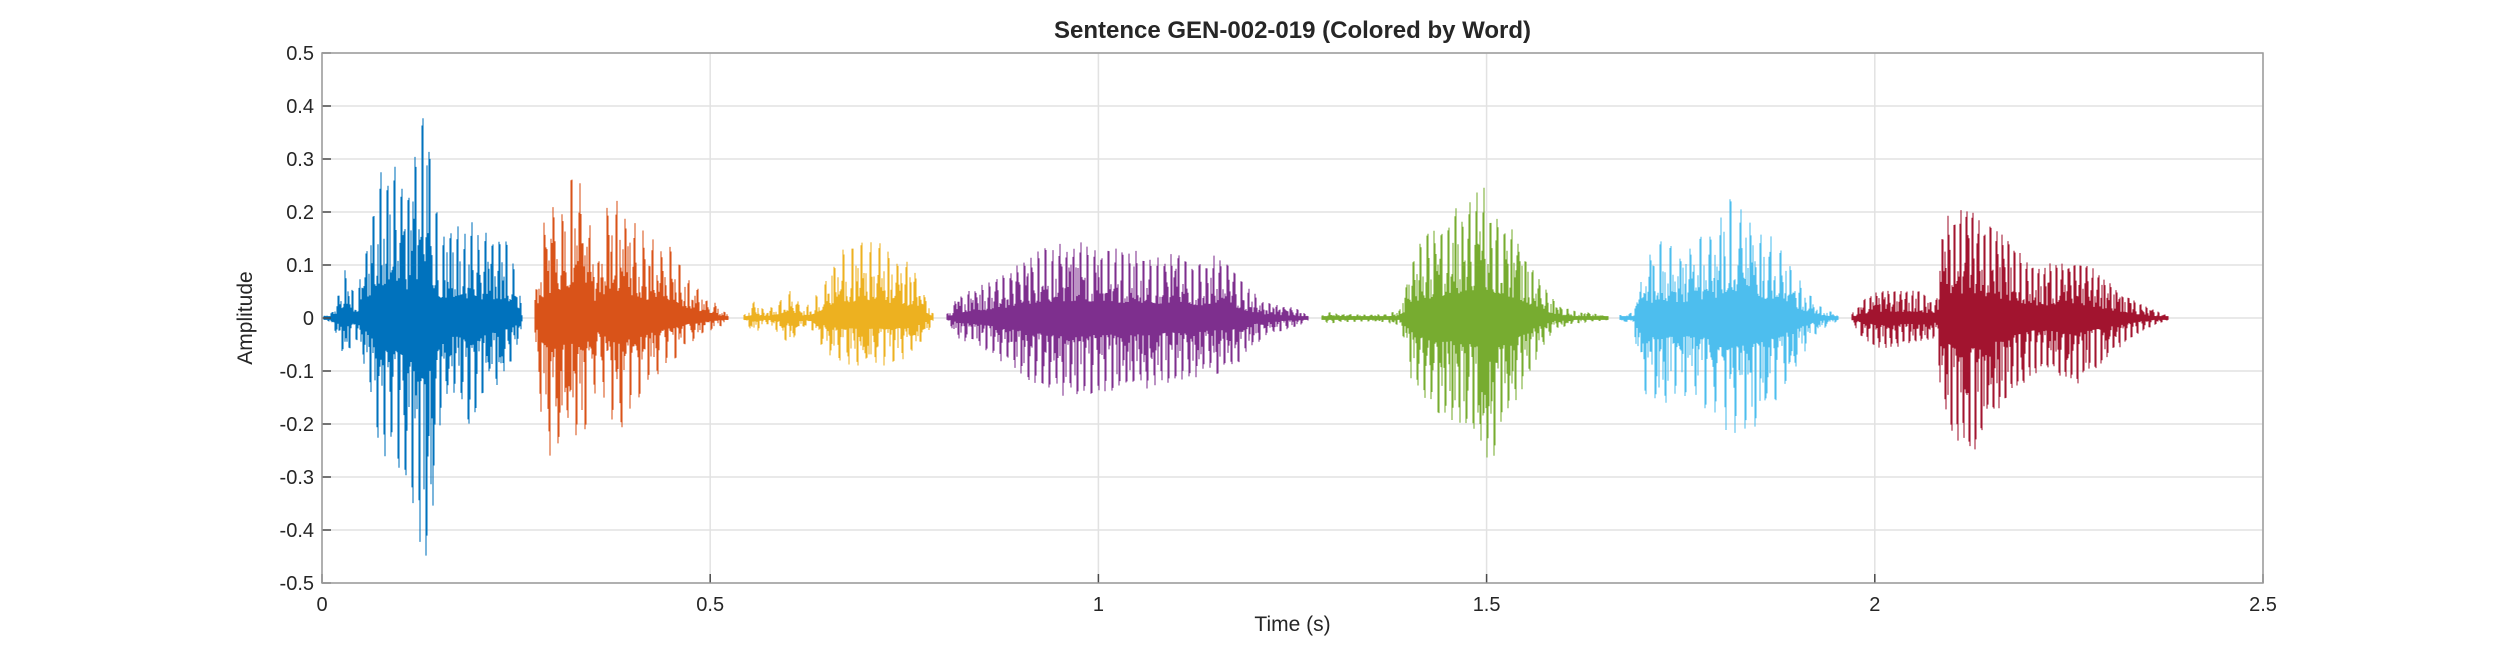 This screenshot has width=2500, height=657. I want to click on x-tick-label: 1.5, so click(1487, 605).